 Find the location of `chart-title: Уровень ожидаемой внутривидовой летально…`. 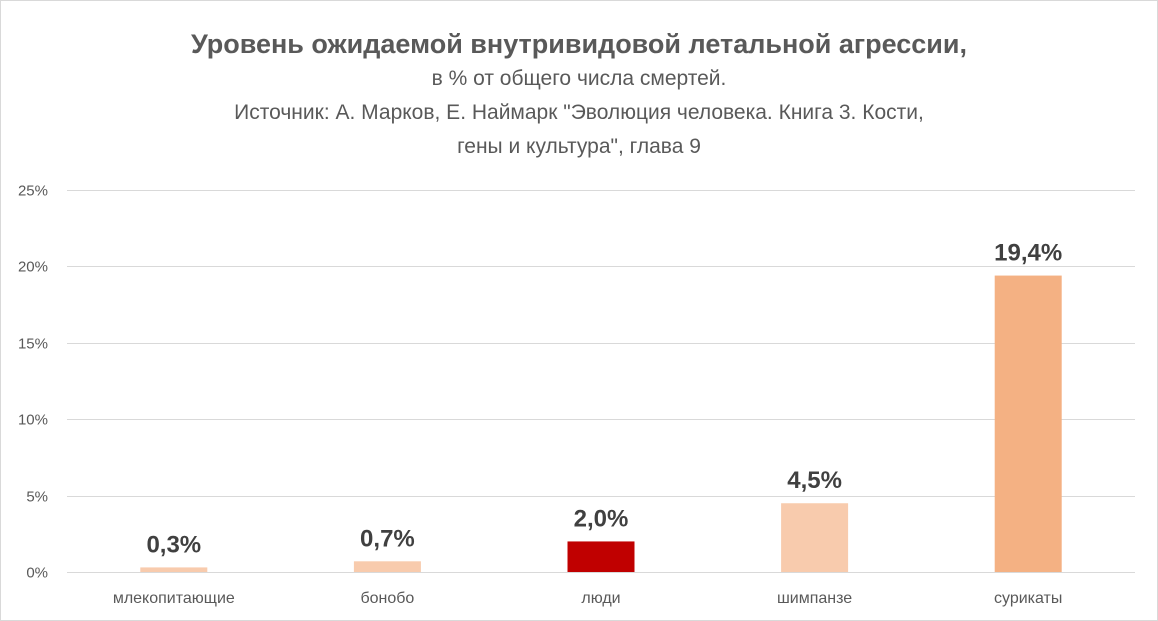

chart-title: Уровень ожидаемой внутривидовой летально… is located at coordinates (579, 44).